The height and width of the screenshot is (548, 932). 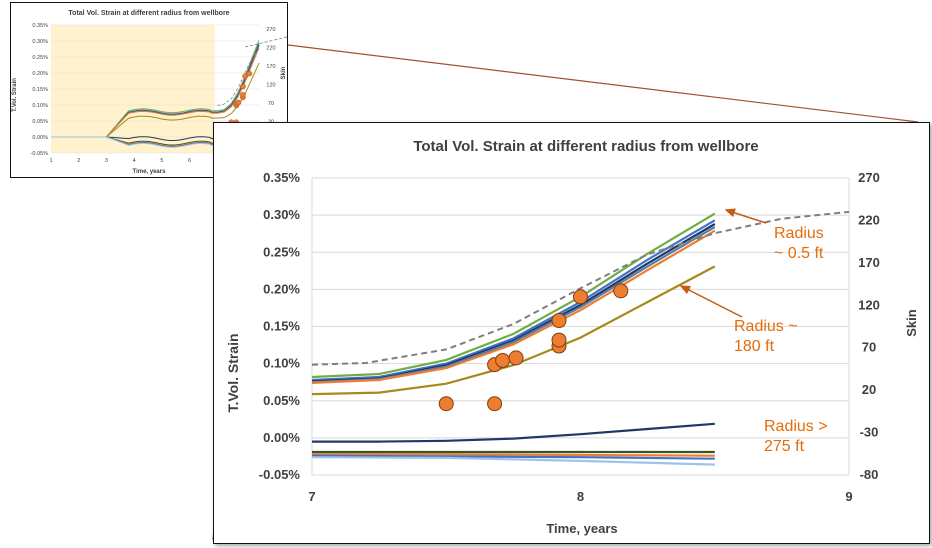 I want to click on zoom-x-axis-label: Time, years, so click(x=581, y=528).